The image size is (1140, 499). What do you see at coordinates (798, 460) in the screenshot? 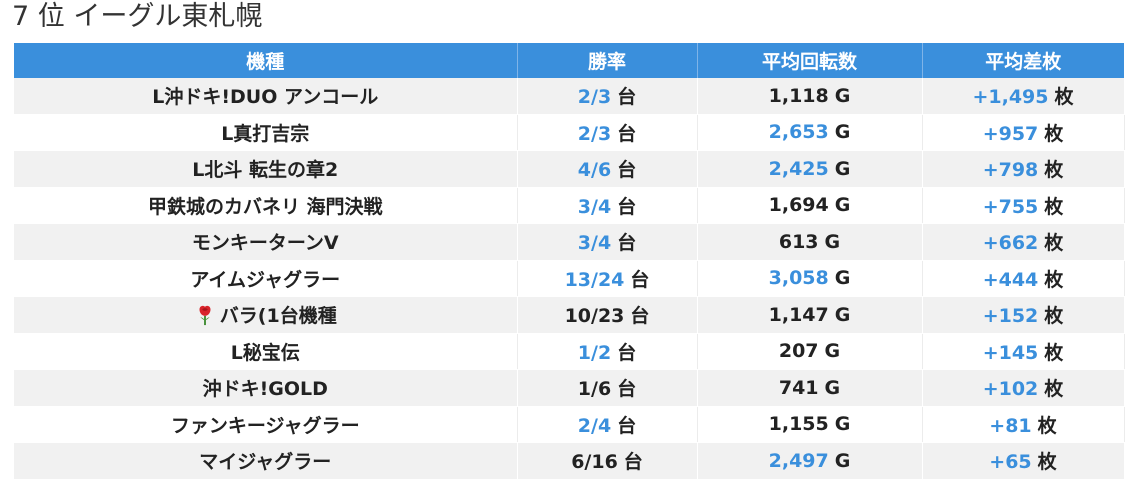
I see `avg-spins-value: 2,497` at bounding box center [798, 460].